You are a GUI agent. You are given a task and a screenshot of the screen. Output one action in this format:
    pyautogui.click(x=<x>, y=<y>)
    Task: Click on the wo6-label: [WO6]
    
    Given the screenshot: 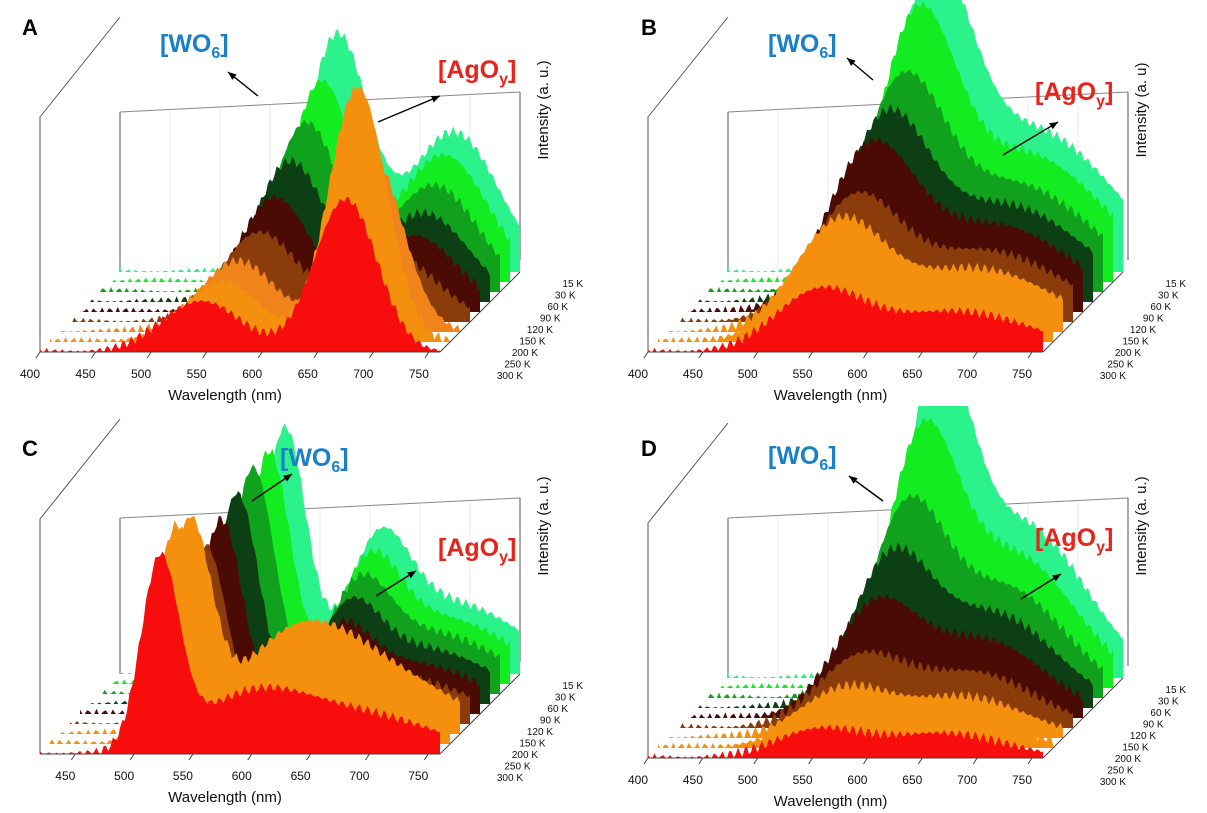 What is the action you would take?
    pyautogui.click(x=194, y=46)
    